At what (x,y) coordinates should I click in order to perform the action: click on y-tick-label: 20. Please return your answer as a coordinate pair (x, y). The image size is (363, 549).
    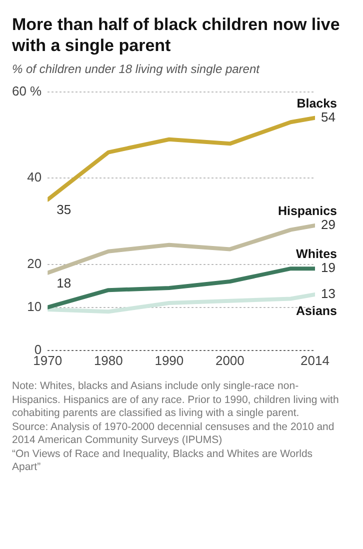
    Looking at the image, I should click on (34, 263).